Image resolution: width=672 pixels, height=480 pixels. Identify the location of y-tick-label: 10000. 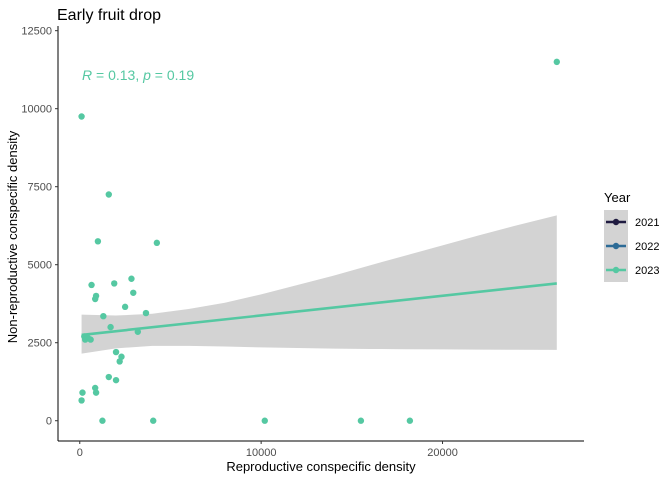
(36, 110).